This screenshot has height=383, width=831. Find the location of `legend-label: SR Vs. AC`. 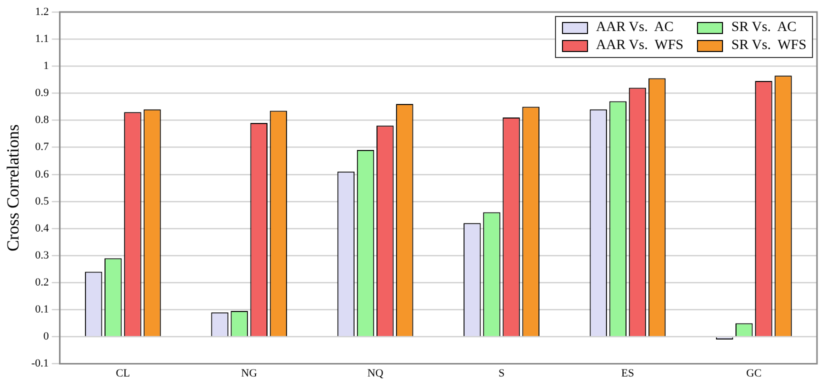

legend-label: SR Vs. AC is located at coordinates (764, 28).